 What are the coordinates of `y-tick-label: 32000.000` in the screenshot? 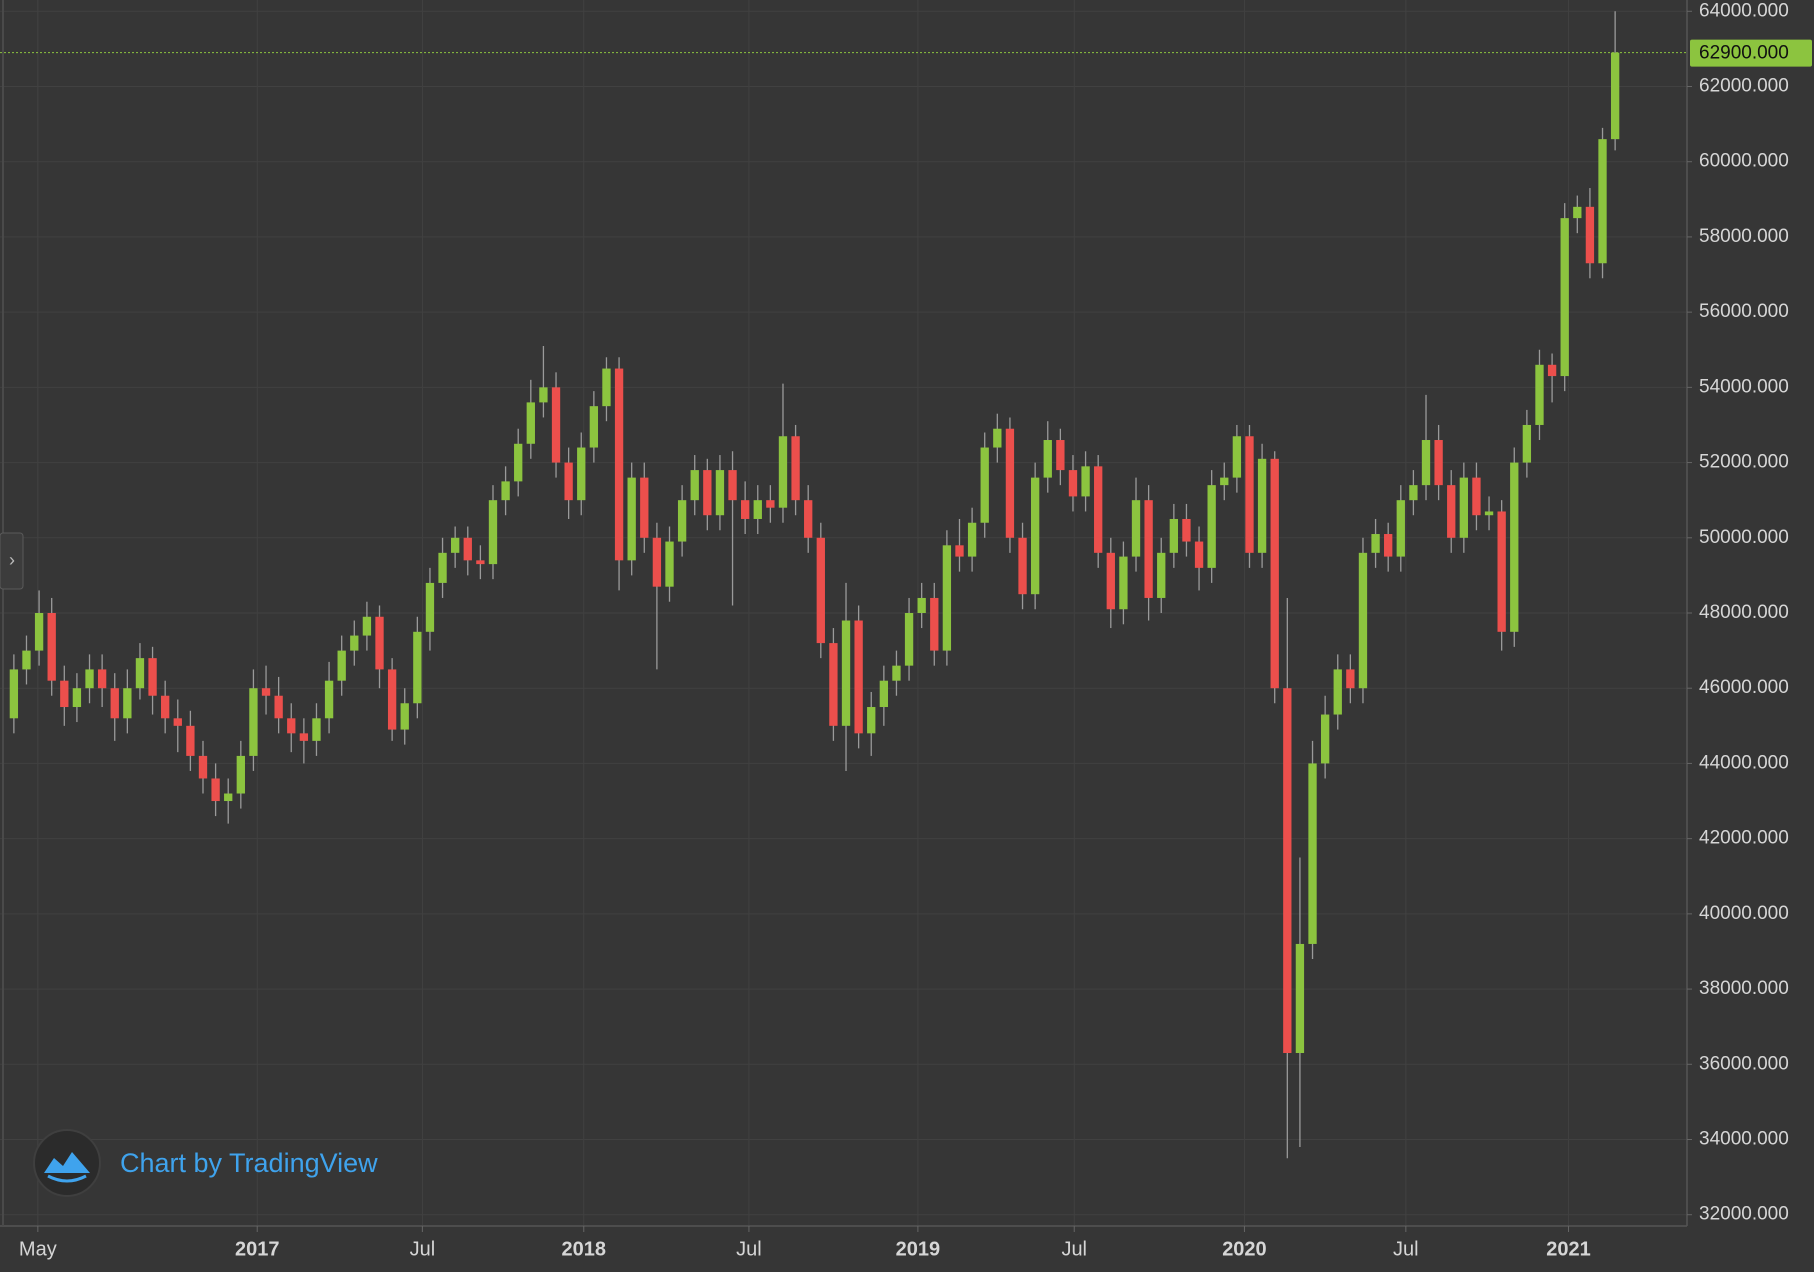 It's located at (1744, 1214).